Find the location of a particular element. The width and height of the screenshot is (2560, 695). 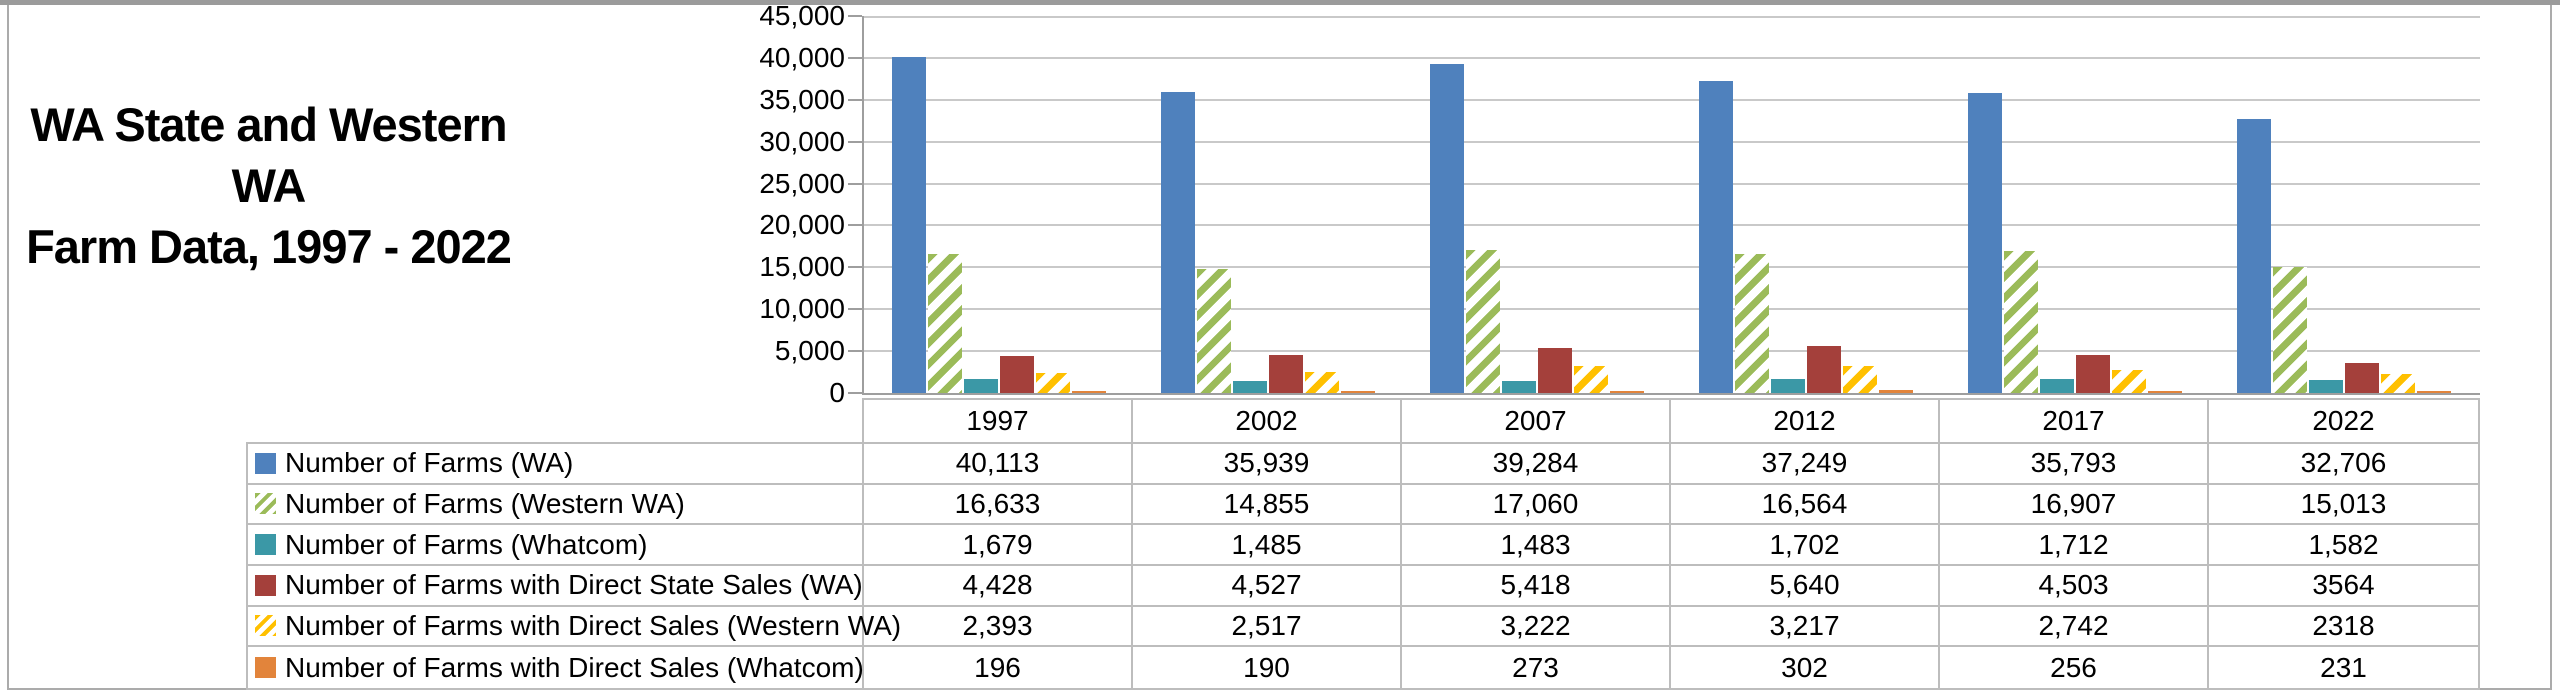

value-cell-2012: 302 is located at coordinates (1805, 667).